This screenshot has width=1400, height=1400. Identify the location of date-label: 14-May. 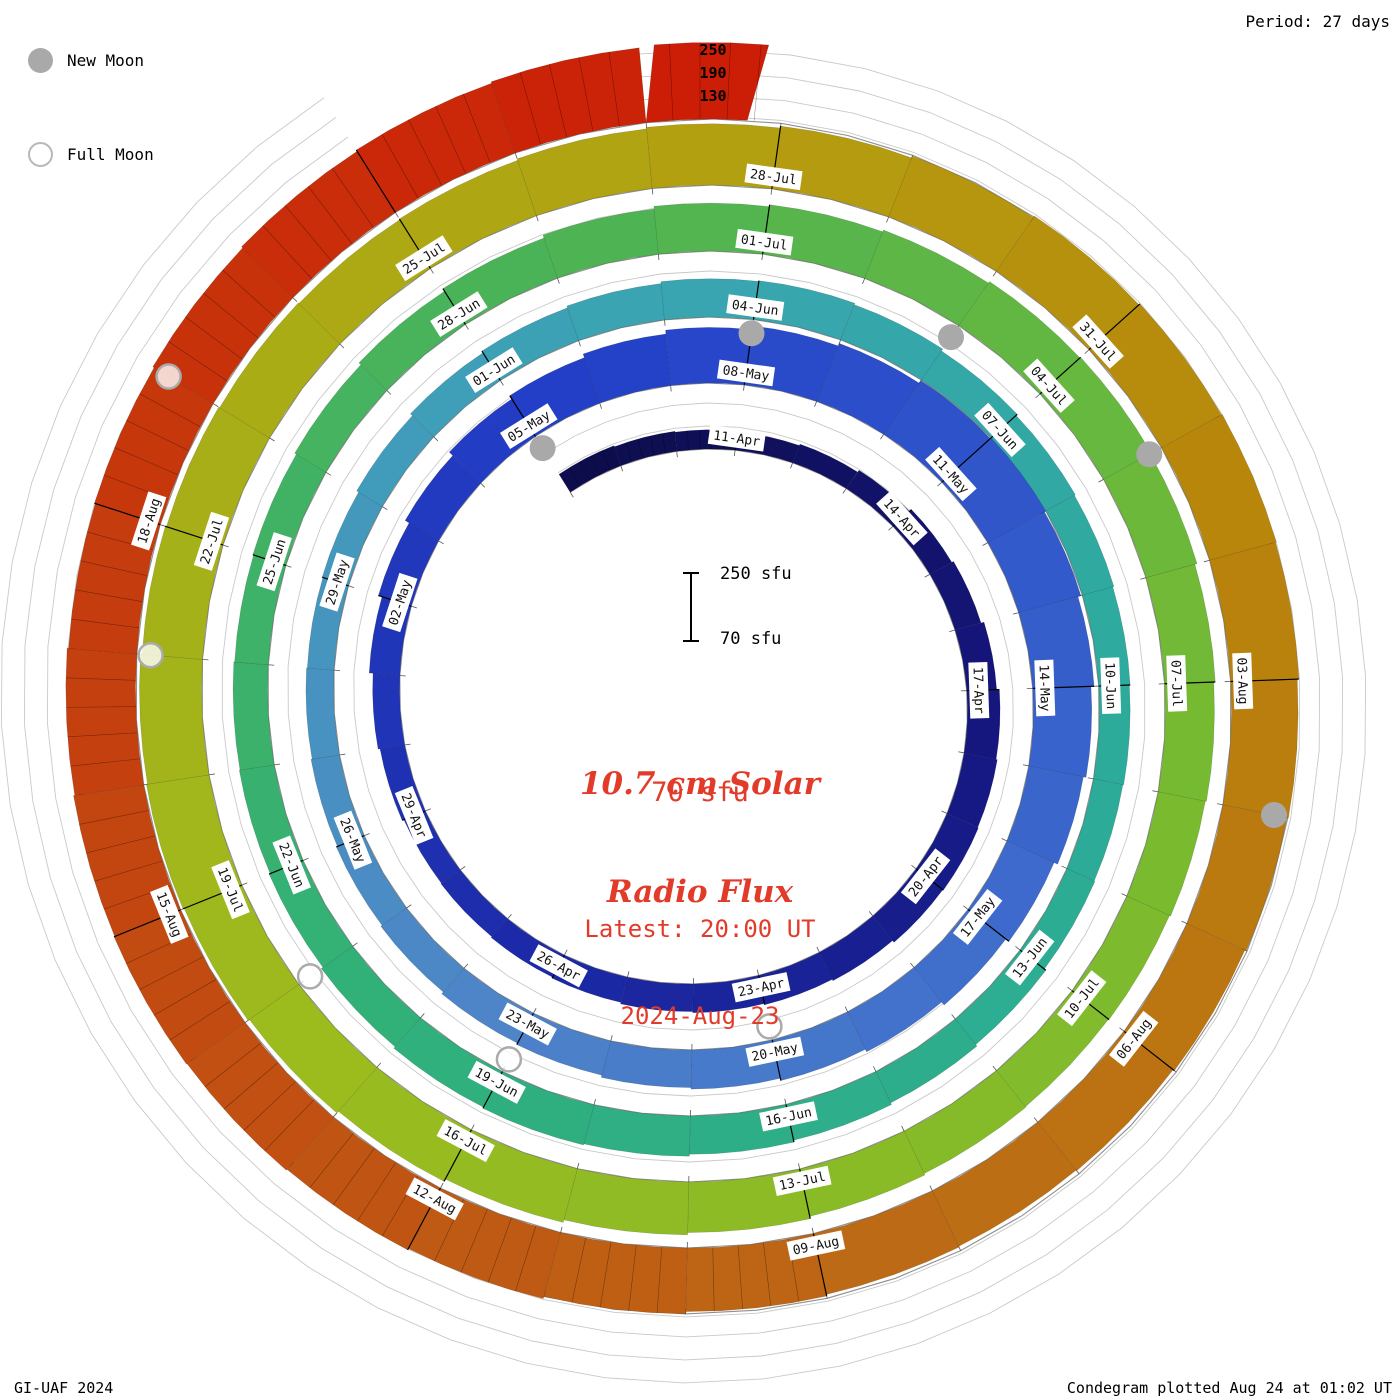
(1045, 688).